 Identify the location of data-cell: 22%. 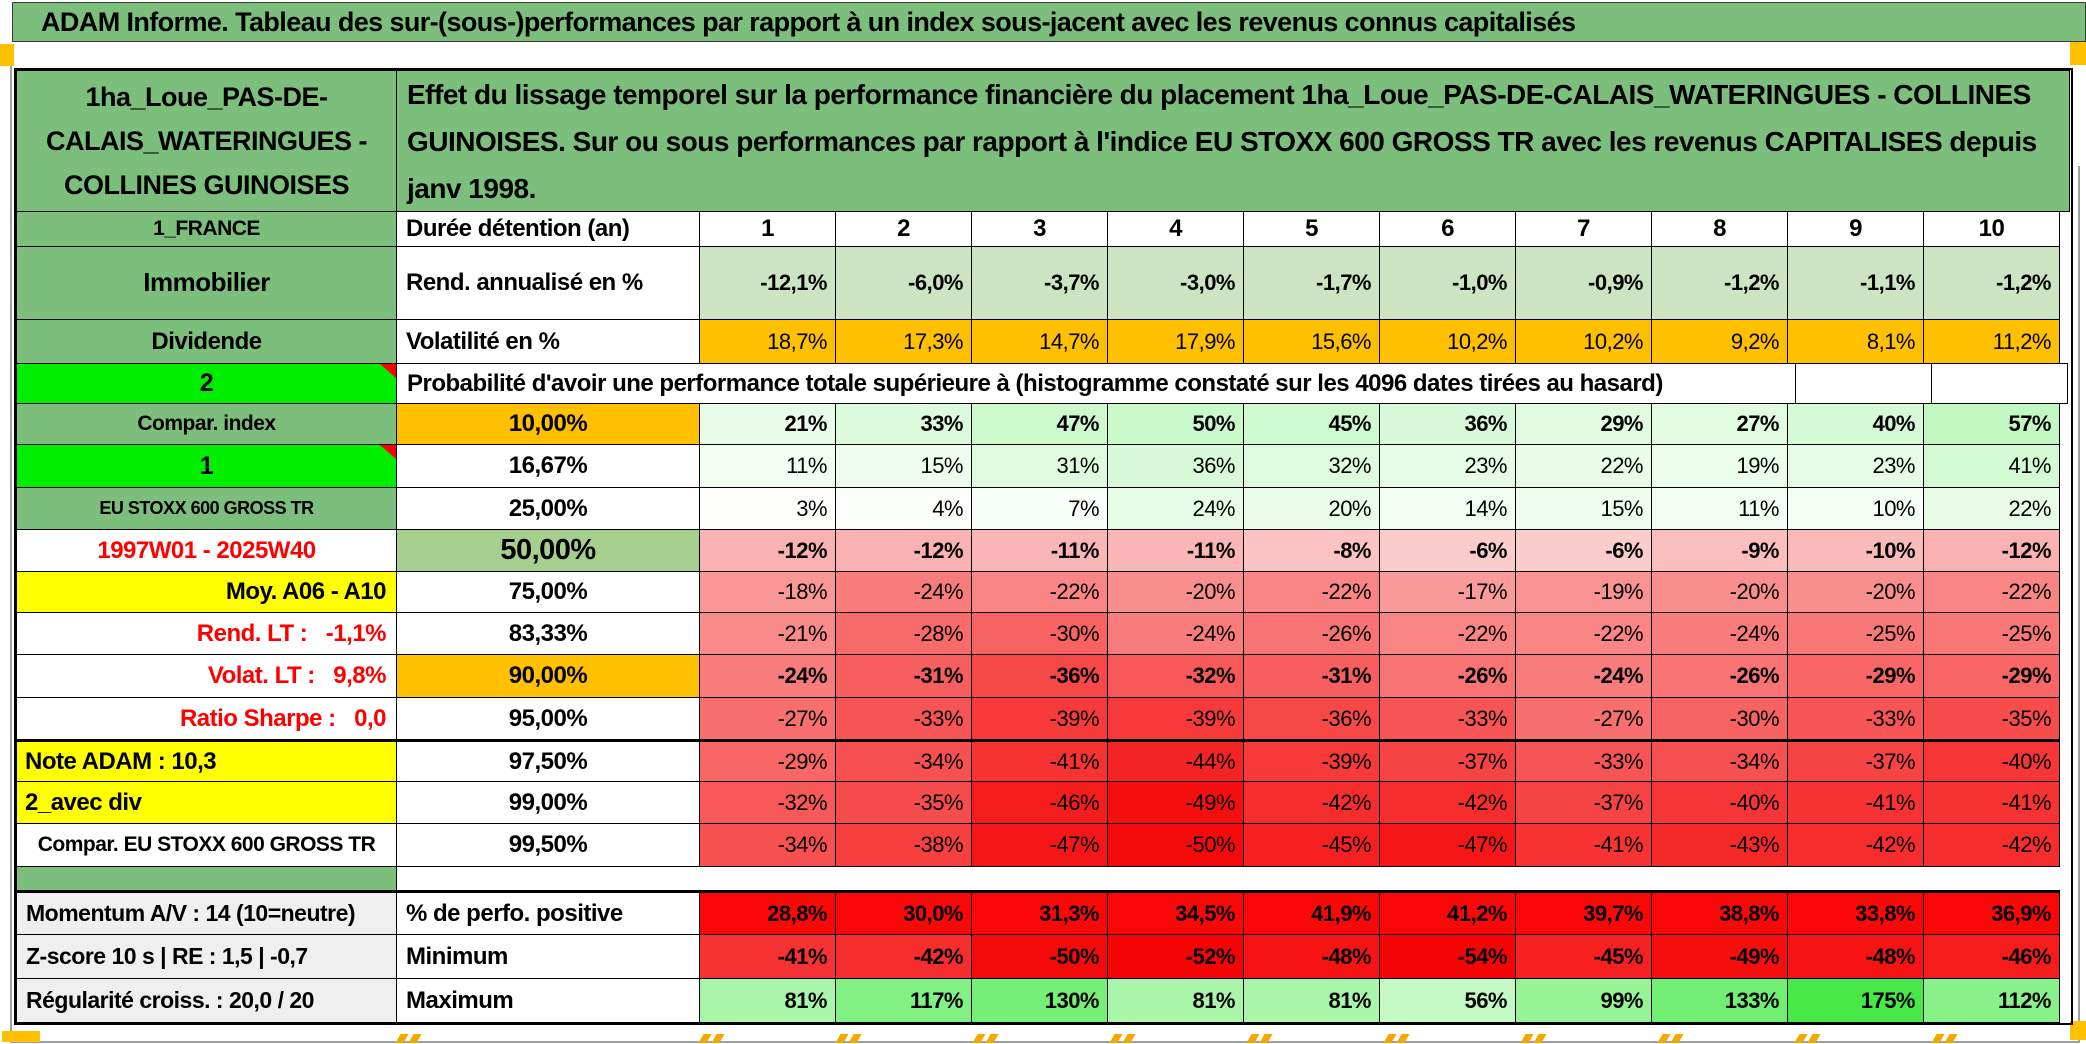
(1991, 508).